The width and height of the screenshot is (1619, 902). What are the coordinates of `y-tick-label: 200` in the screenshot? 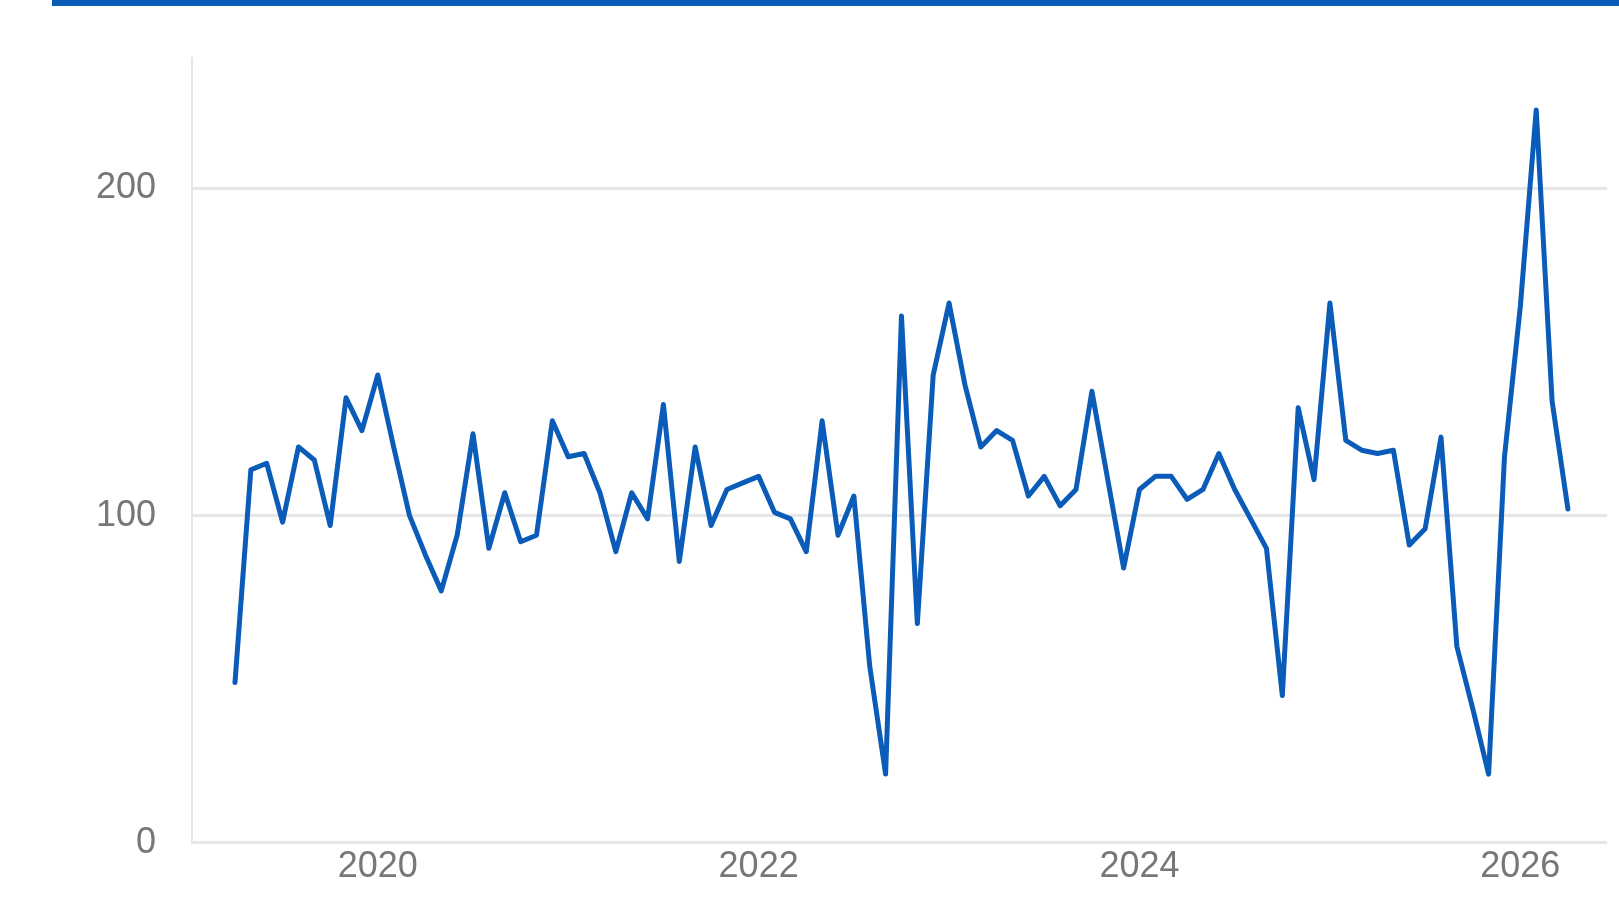 It's located at (126, 186).